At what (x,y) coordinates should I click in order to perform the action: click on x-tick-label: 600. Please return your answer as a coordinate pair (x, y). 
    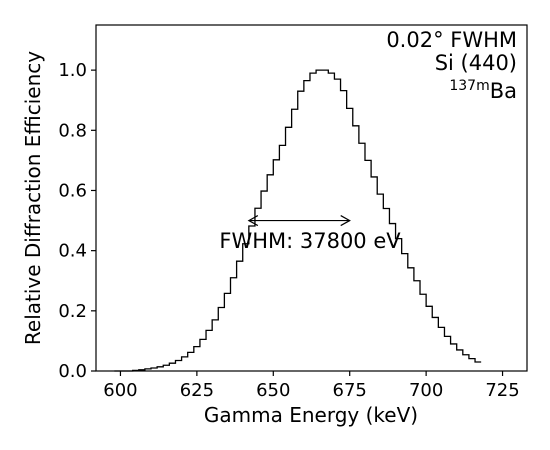
    Looking at the image, I should click on (120, 390).